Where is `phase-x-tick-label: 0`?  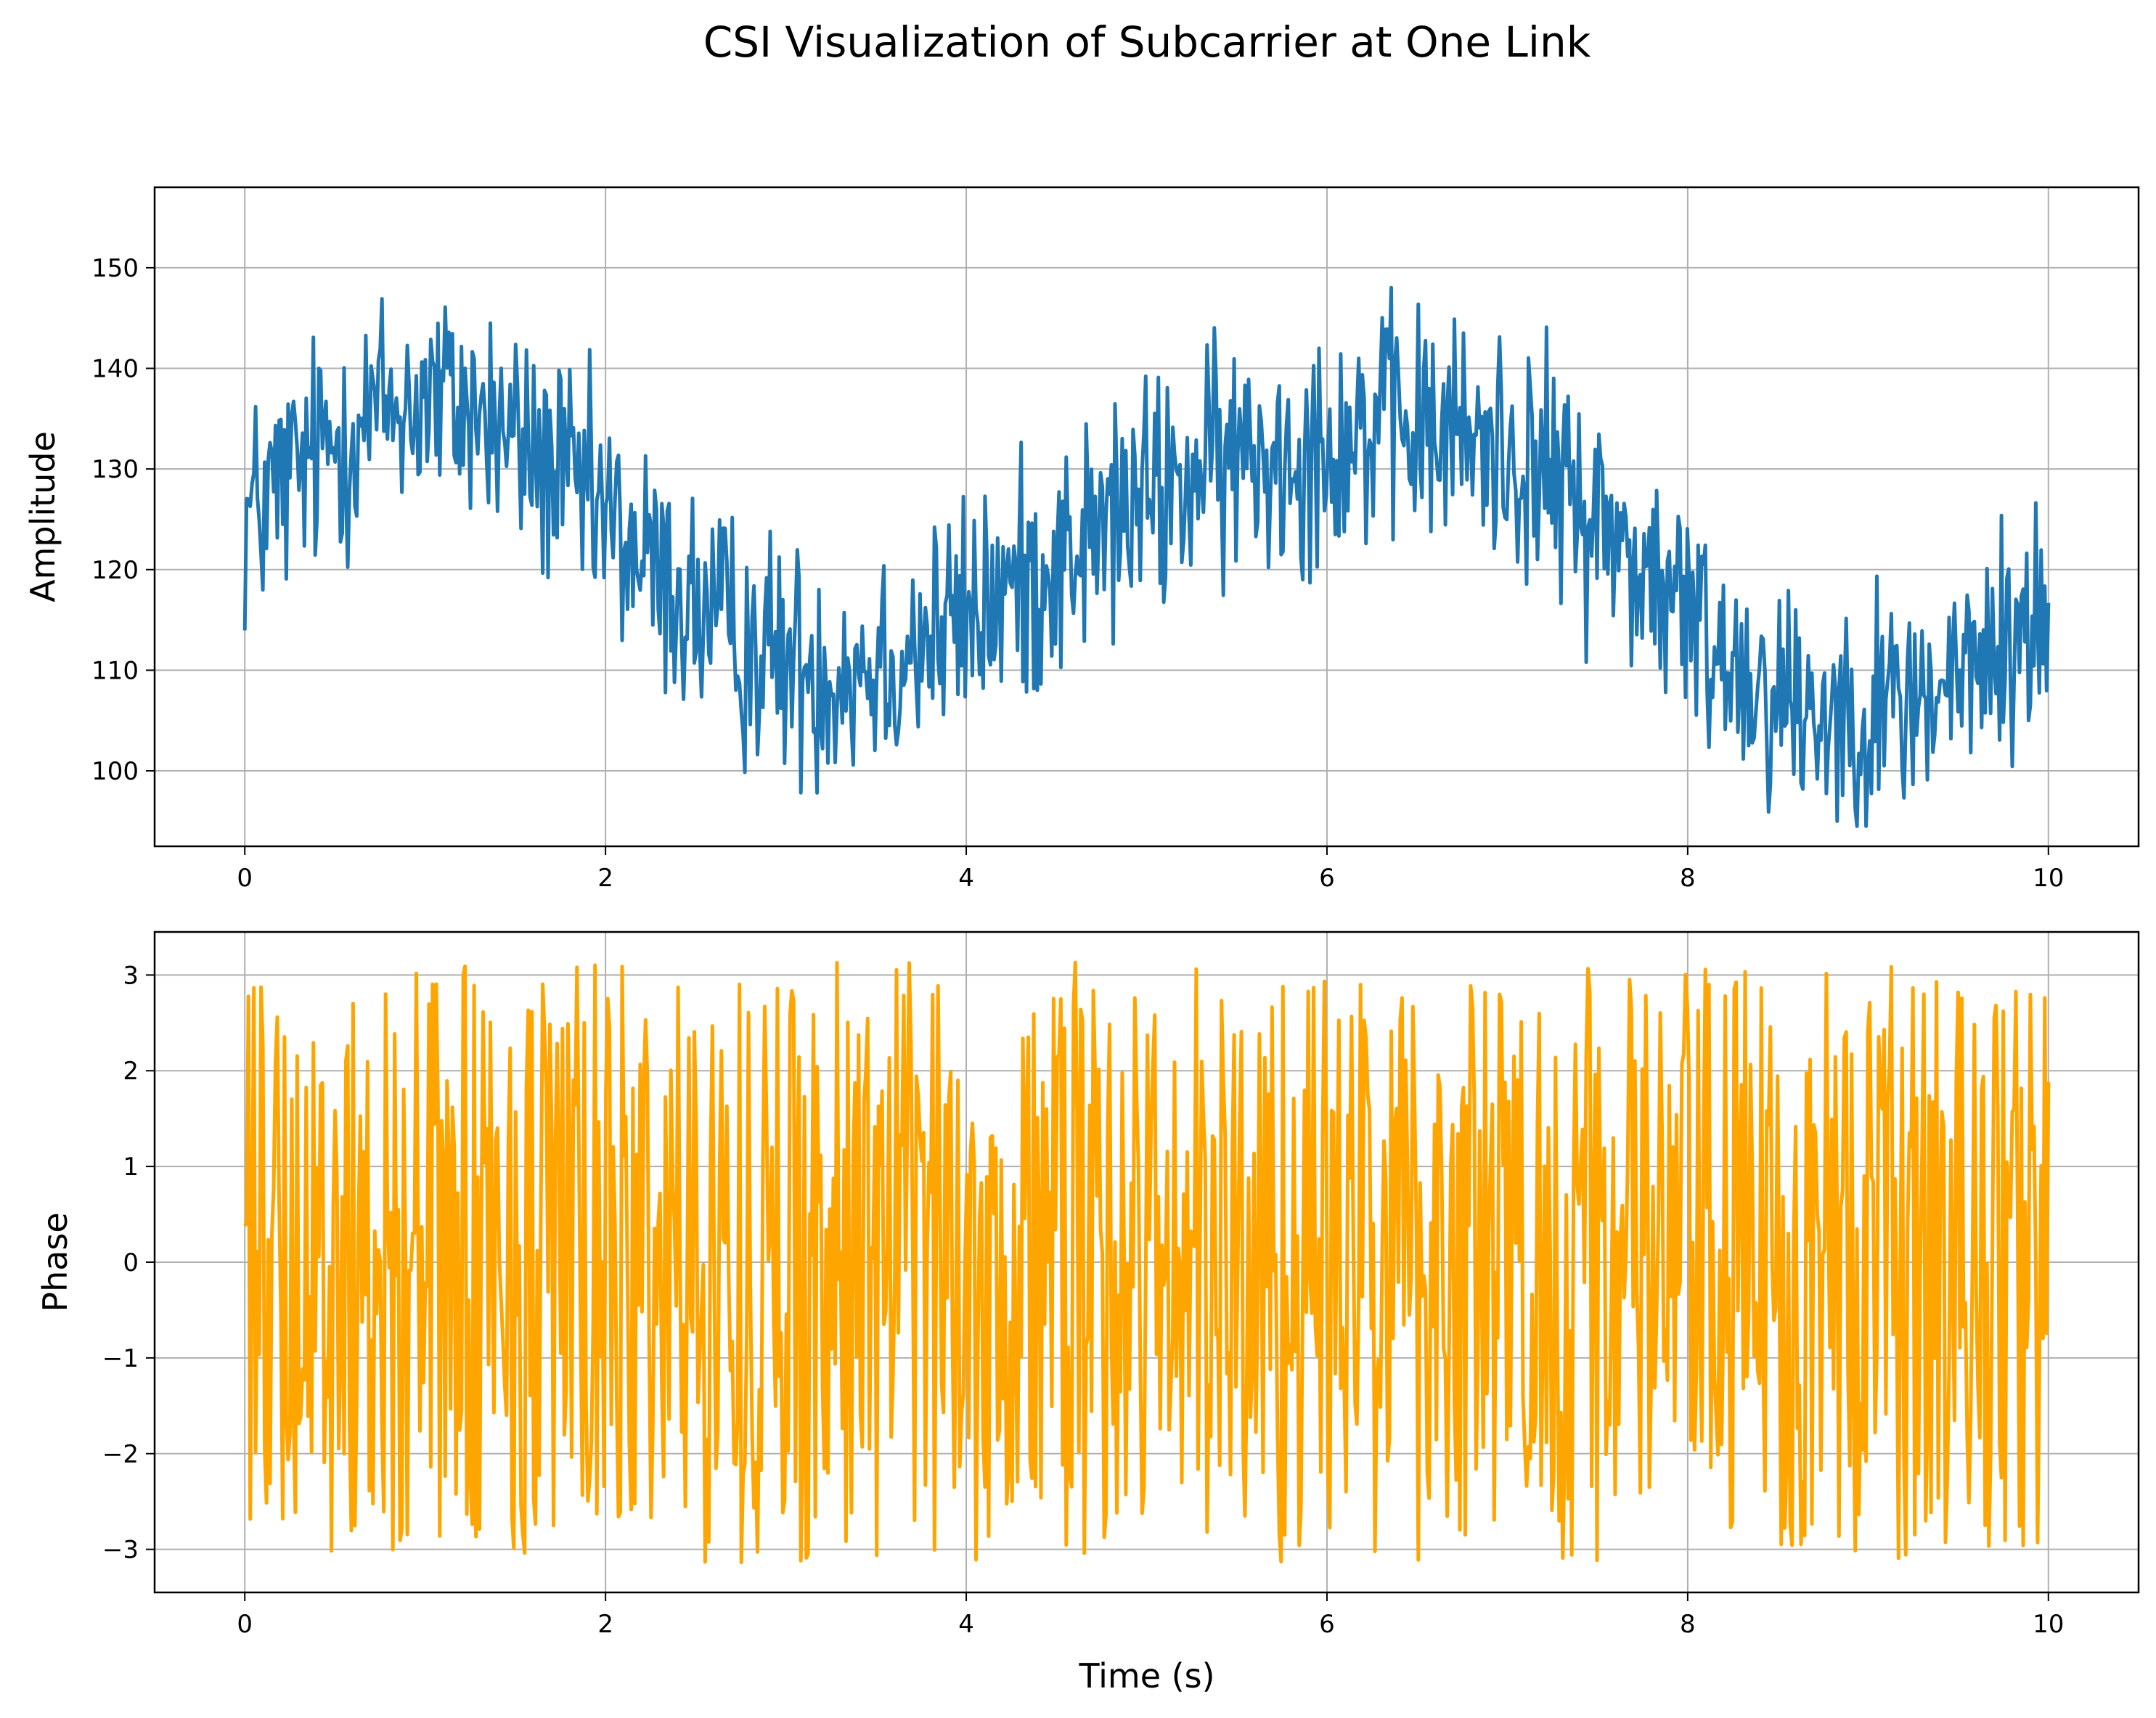
phase-x-tick-label: 0 is located at coordinates (245, 1624).